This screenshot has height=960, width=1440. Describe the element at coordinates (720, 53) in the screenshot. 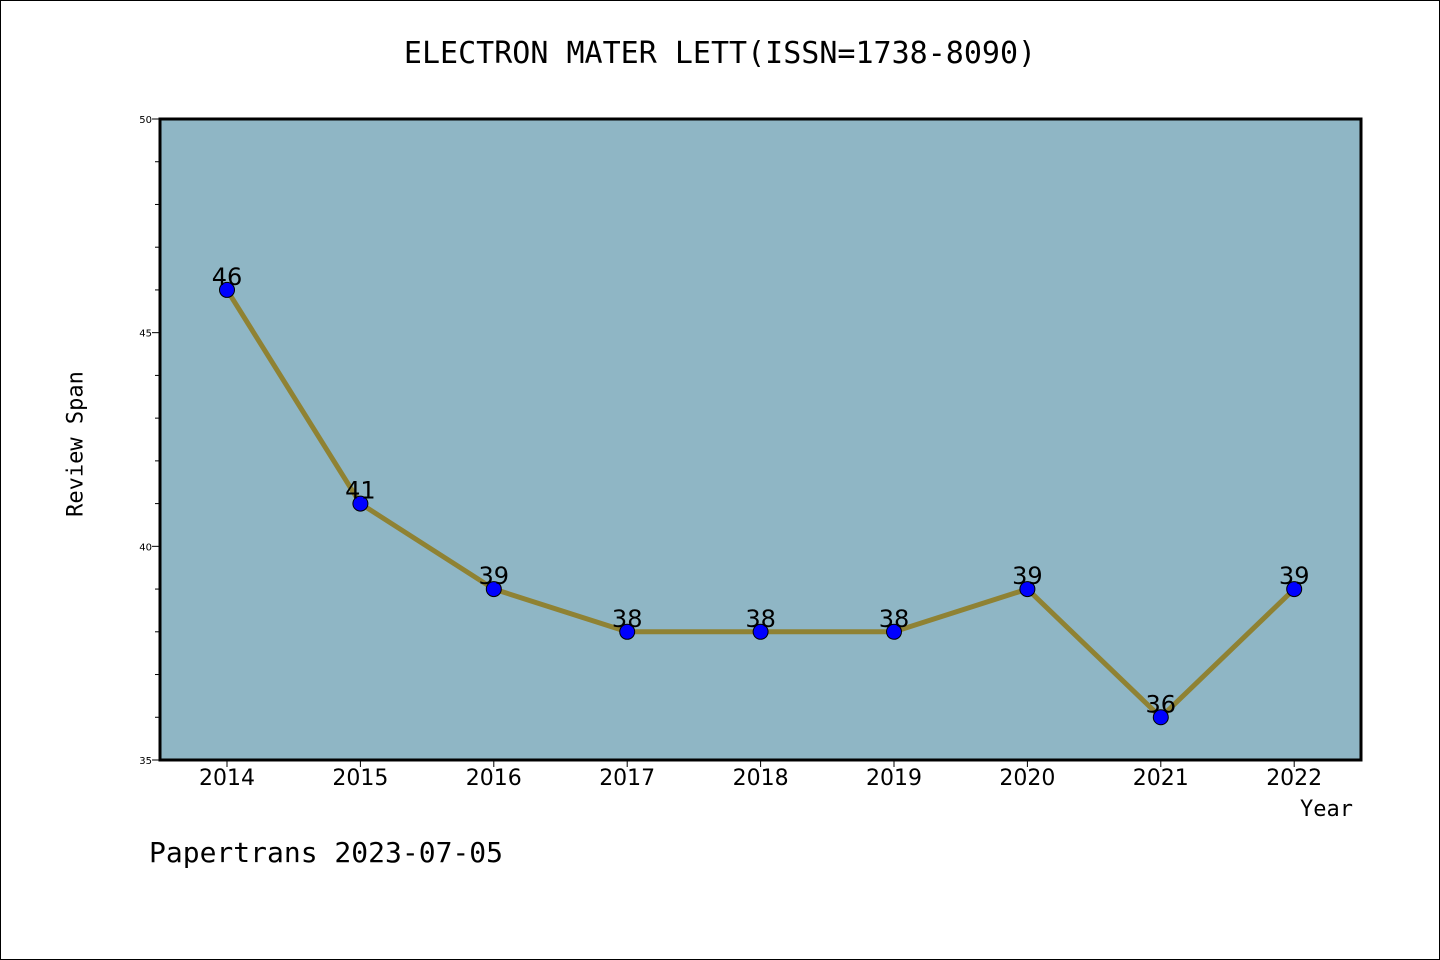

I see `chart-title: ELECTRON MATER LETT(ISSN=1738-8090)` at that location.